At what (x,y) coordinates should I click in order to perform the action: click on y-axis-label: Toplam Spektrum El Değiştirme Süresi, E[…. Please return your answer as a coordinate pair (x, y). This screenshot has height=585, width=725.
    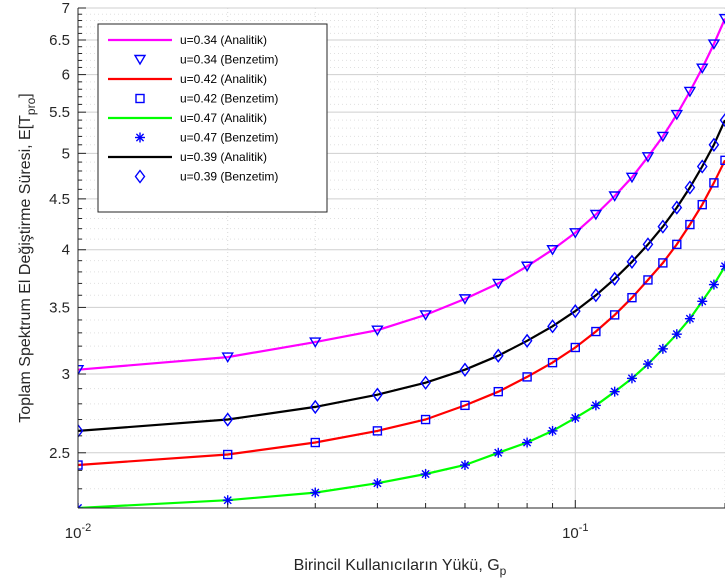
    Looking at the image, I should click on (27, 257).